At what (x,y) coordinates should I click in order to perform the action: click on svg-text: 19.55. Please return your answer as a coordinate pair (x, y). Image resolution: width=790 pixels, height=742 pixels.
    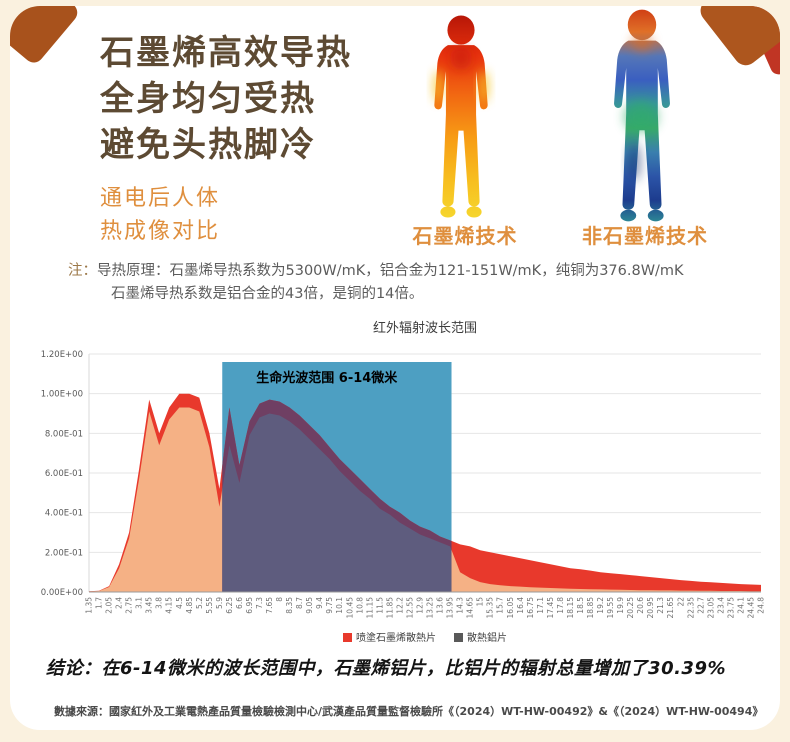
    Looking at the image, I should click on (610, 608).